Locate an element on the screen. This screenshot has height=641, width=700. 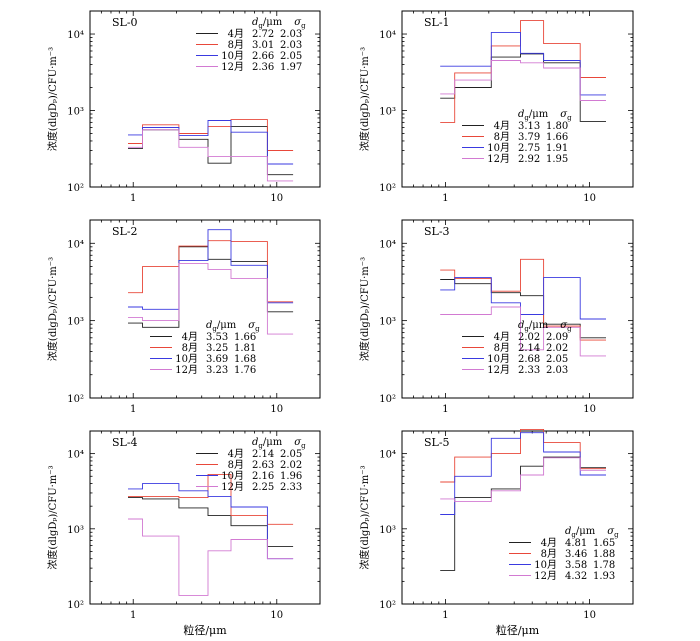
series-line-4月 is located at coordinates (211, 522).